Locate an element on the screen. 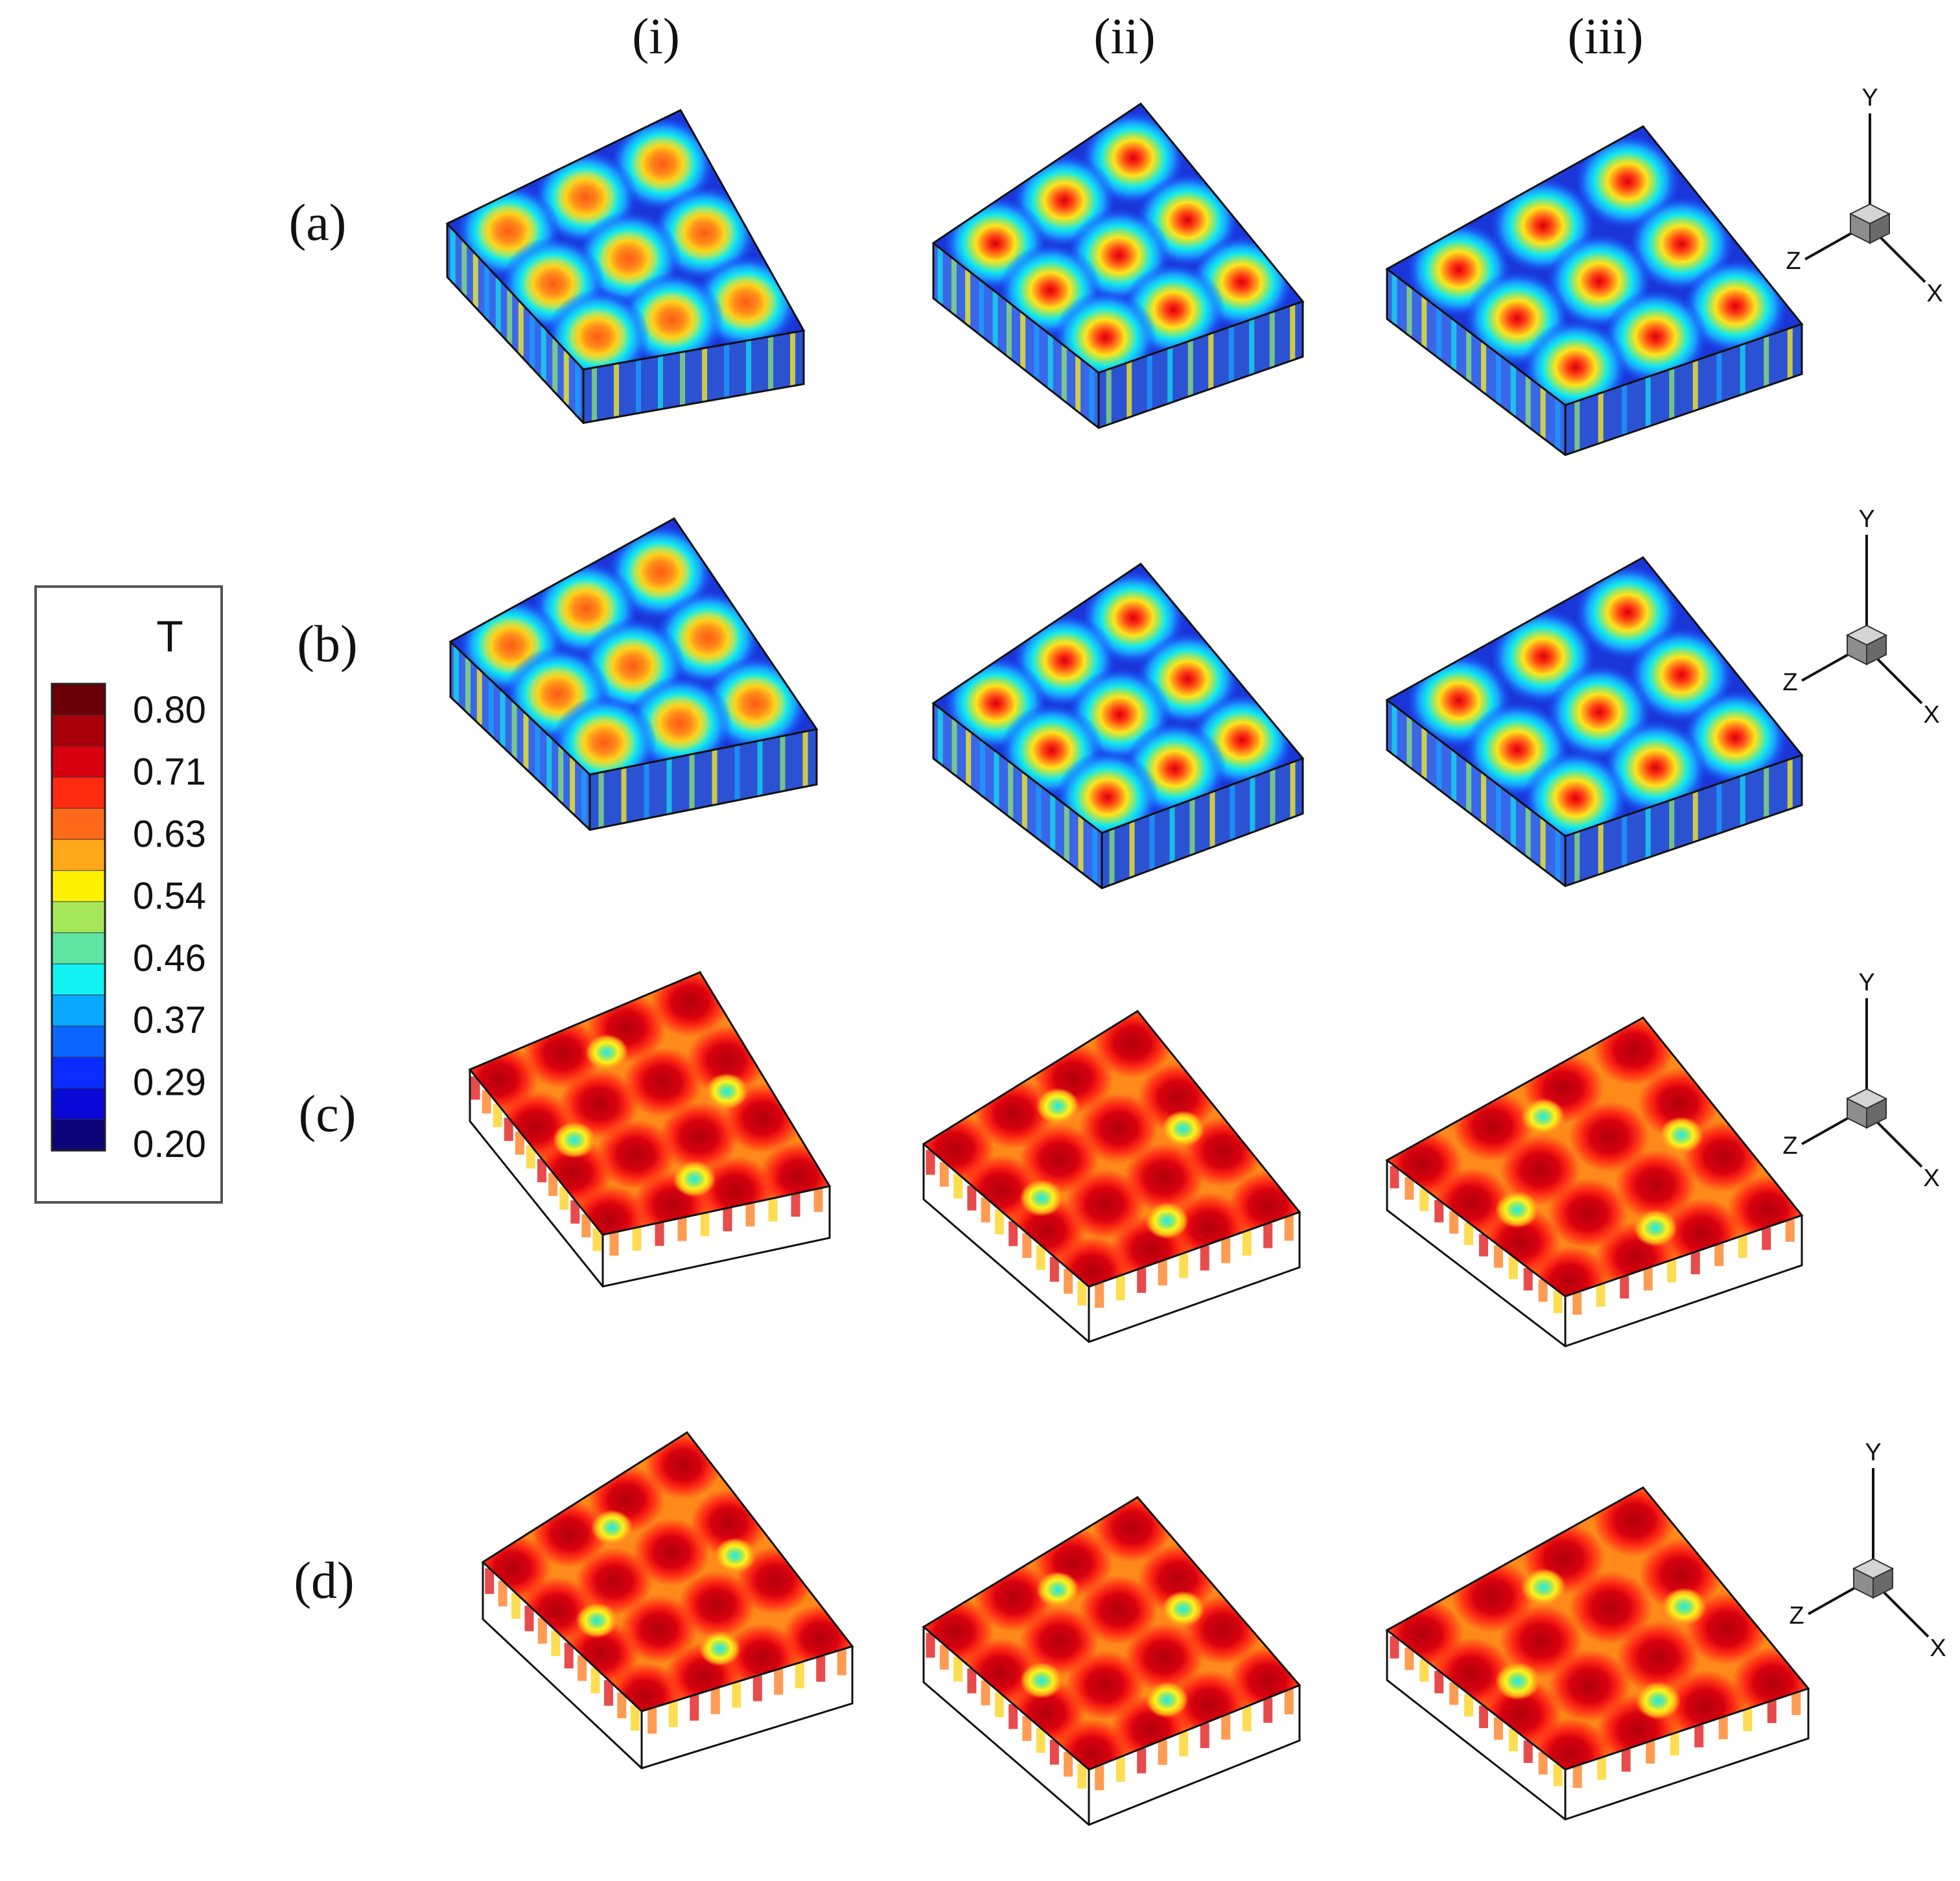  legend-tick-label: 0.37 is located at coordinates (169, 1020).